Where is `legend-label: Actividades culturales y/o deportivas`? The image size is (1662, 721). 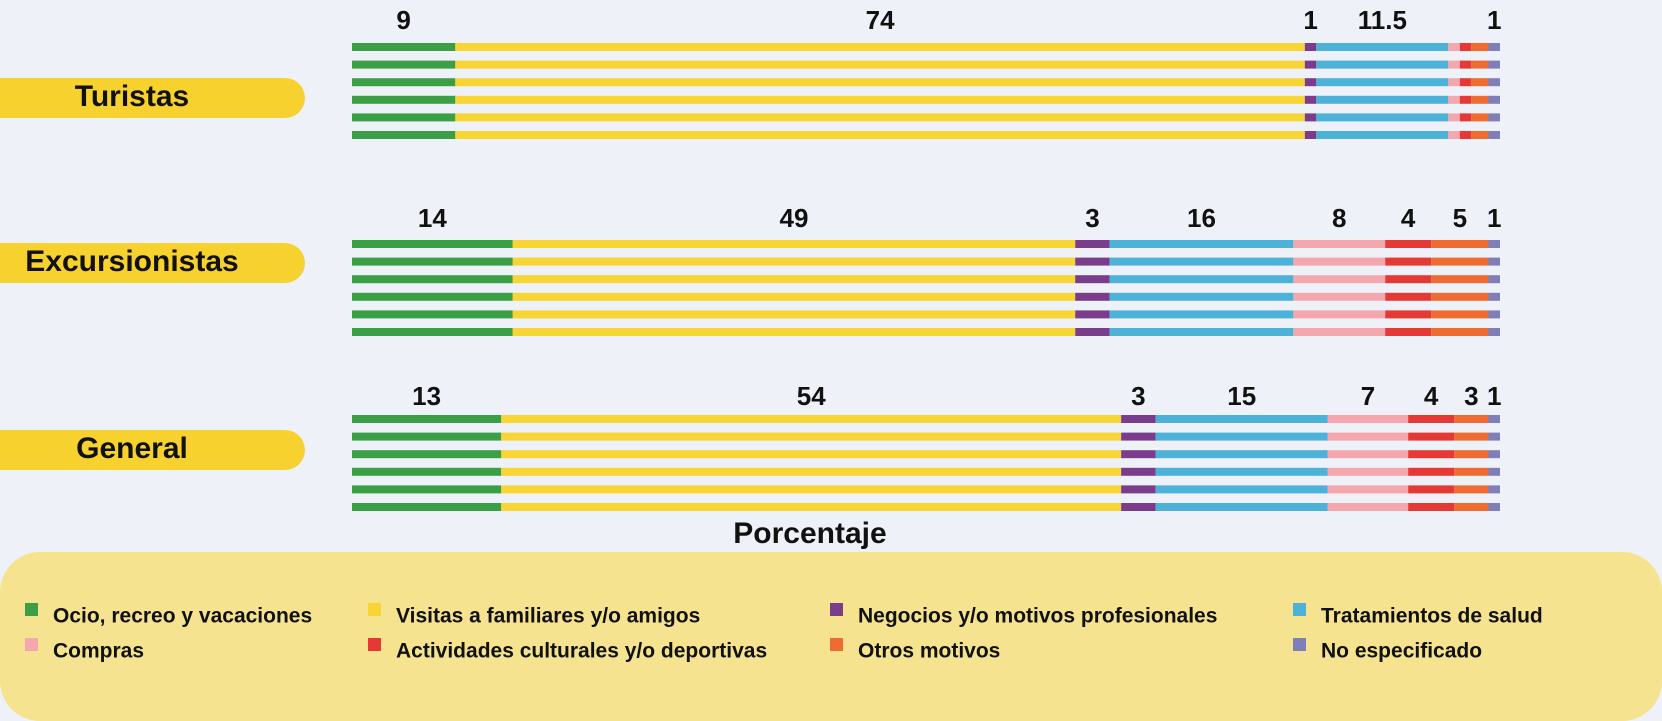
legend-label: Actividades culturales y/o deportivas is located at coordinates (581, 651).